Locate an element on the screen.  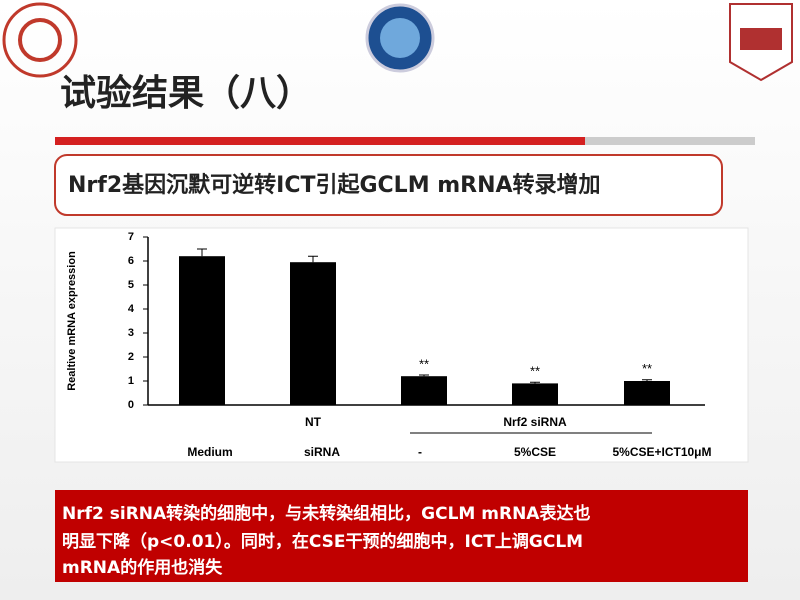
y-tick-label: 0 is located at coordinates (131, 405).